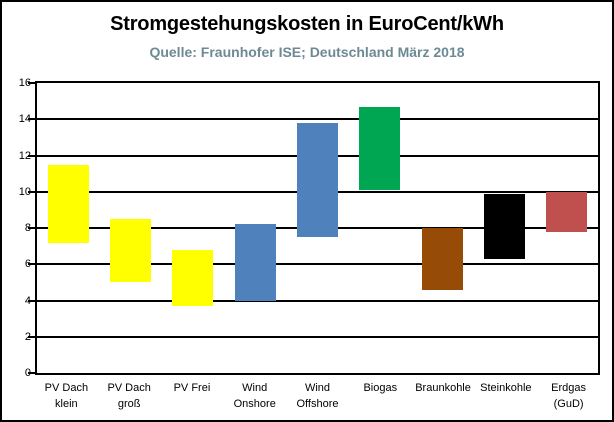 This screenshot has height=422, width=614. Describe the element at coordinates (254, 404) in the screenshot. I see `x-label-line: Onshore` at that location.